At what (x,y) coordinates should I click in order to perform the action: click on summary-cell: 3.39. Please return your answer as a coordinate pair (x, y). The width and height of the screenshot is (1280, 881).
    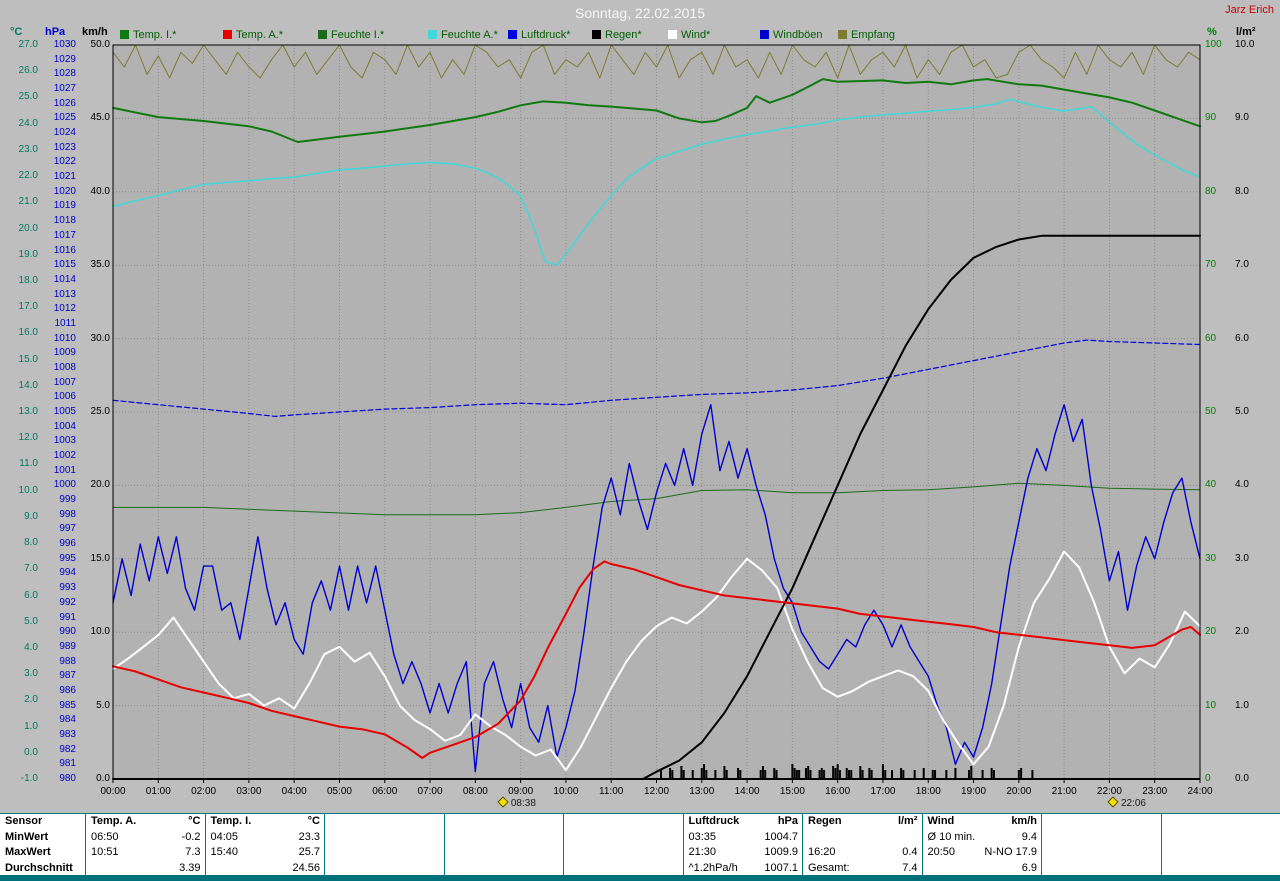
    Looking at the image, I should click on (190, 867).